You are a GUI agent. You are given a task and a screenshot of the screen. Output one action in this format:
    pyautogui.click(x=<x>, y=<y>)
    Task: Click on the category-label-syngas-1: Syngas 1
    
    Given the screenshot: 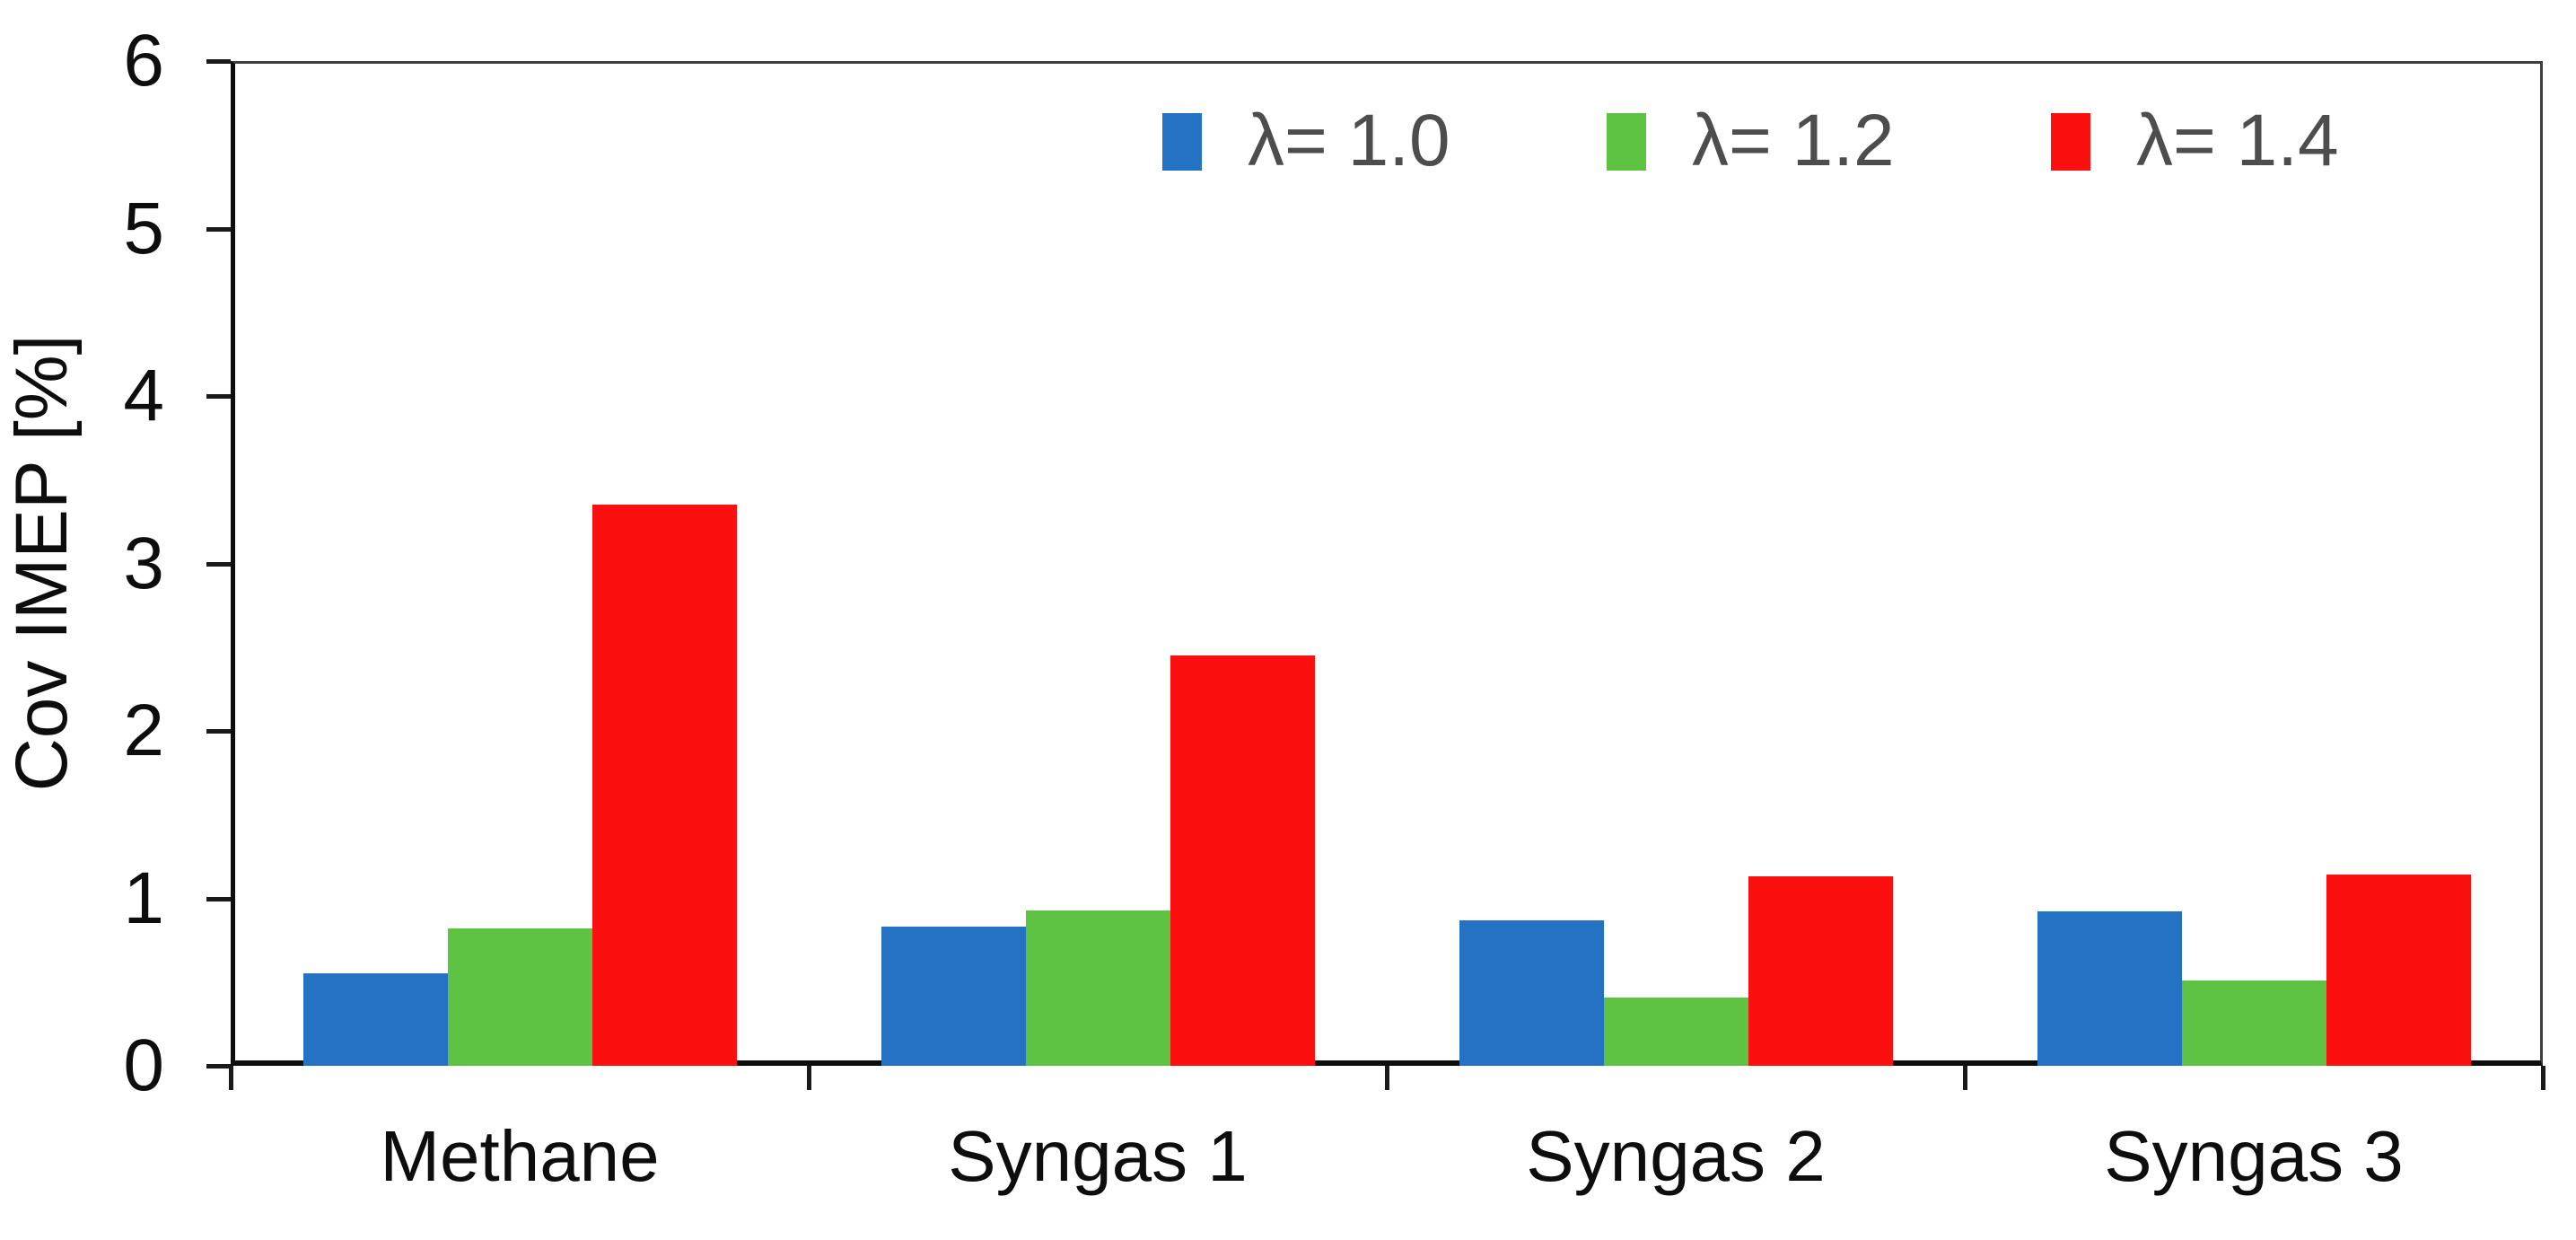 What is the action you would take?
    pyautogui.click(x=1098, y=1156)
    